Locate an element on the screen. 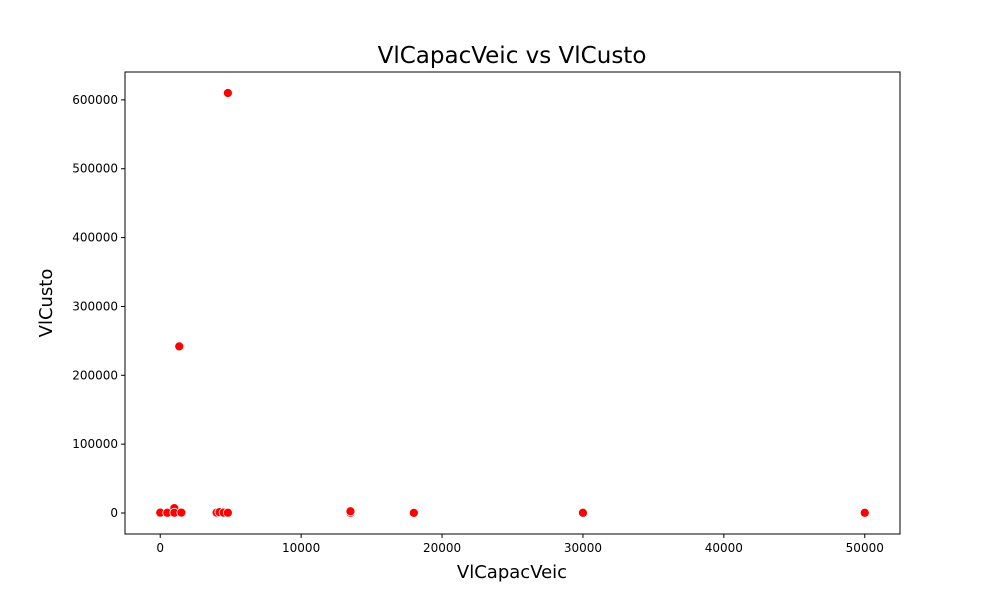 The width and height of the screenshot is (1000, 600). y-tick-label: 0 is located at coordinates (114, 513).